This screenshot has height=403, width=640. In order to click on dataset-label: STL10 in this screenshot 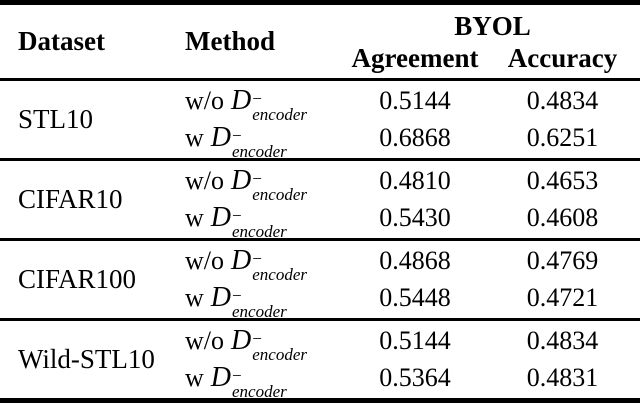, I will do `click(56, 119)`.